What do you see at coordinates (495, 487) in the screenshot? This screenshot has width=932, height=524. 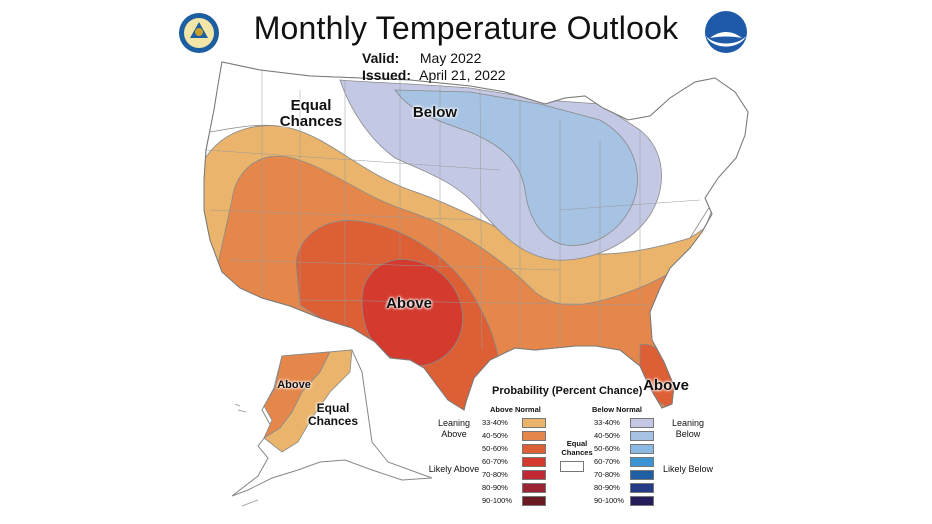 I see `above-normal-range-label: 80-90%` at bounding box center [495, 487].